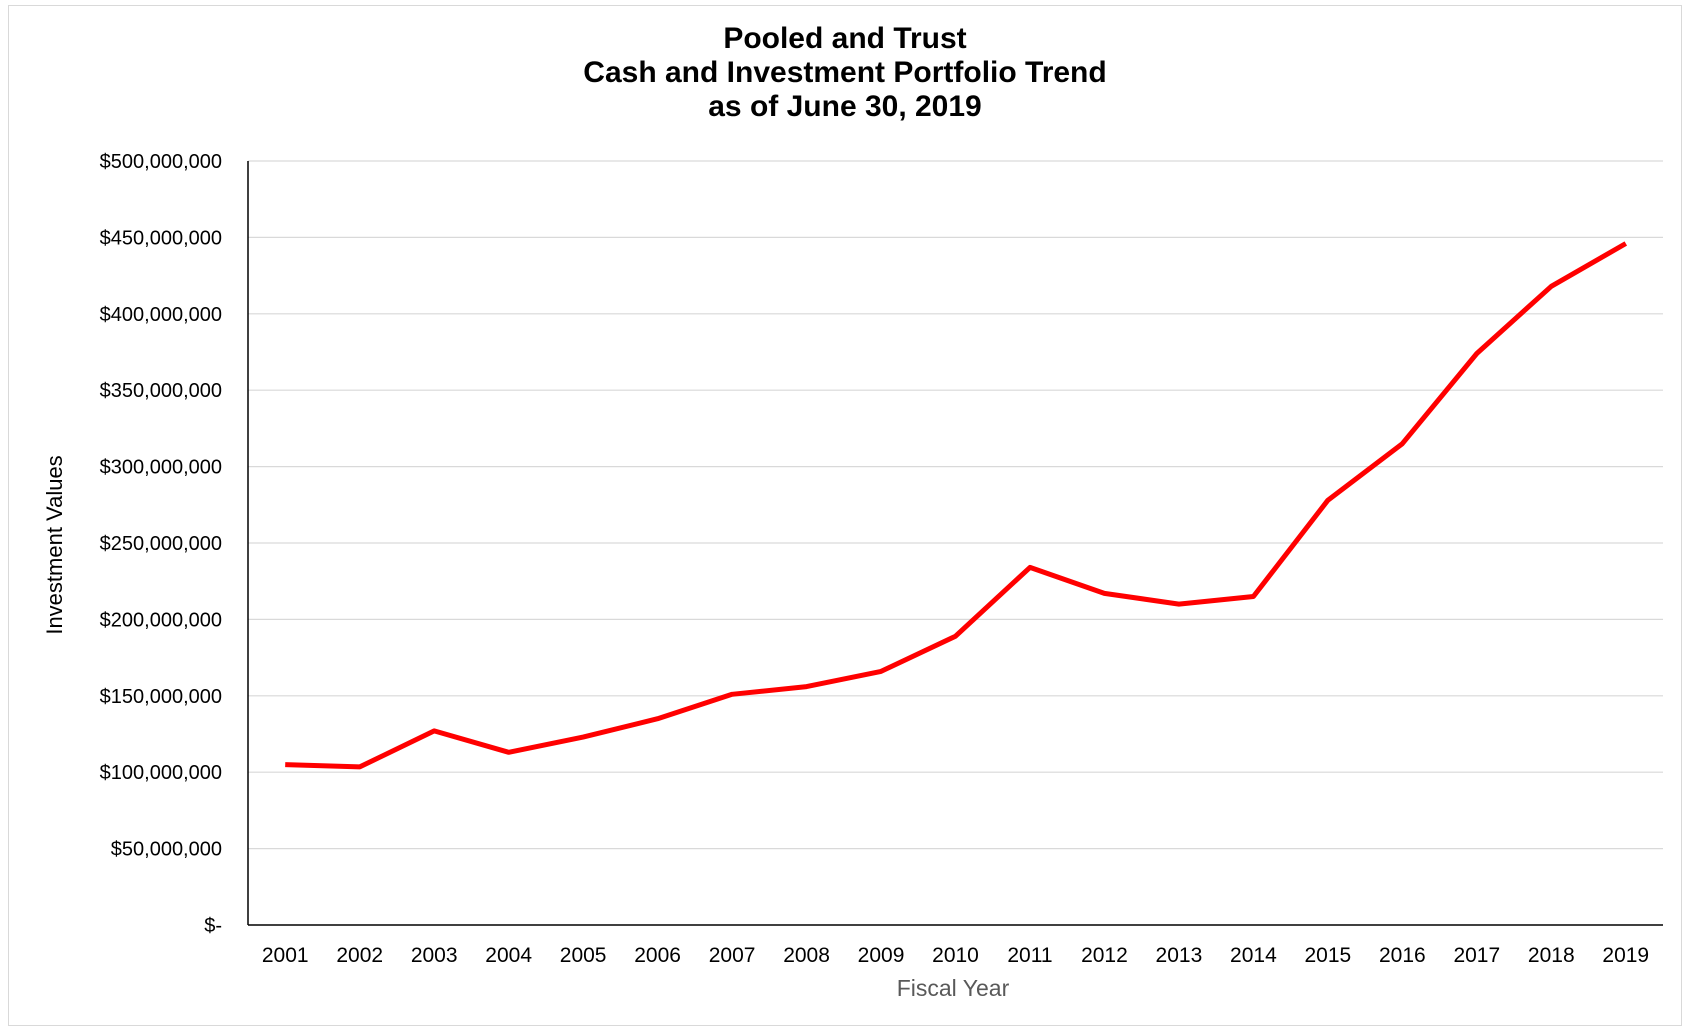  I want to click on x-tick-label: 2007, so click(732, 955).